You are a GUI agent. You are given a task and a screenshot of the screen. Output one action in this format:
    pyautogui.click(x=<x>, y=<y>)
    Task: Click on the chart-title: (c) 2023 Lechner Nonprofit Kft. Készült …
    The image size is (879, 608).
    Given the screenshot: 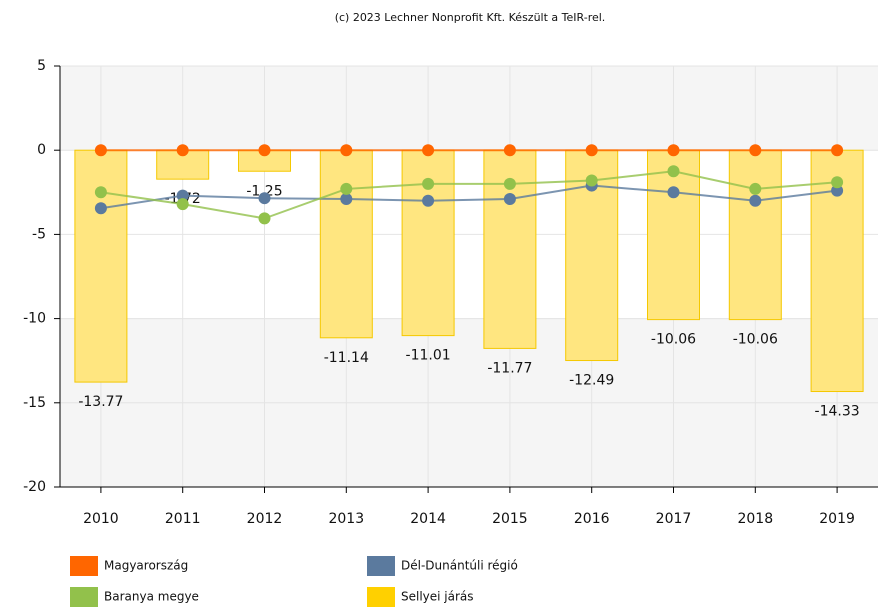 What is the action you would take?
    pyautogui.click(x=470, y=17)
    